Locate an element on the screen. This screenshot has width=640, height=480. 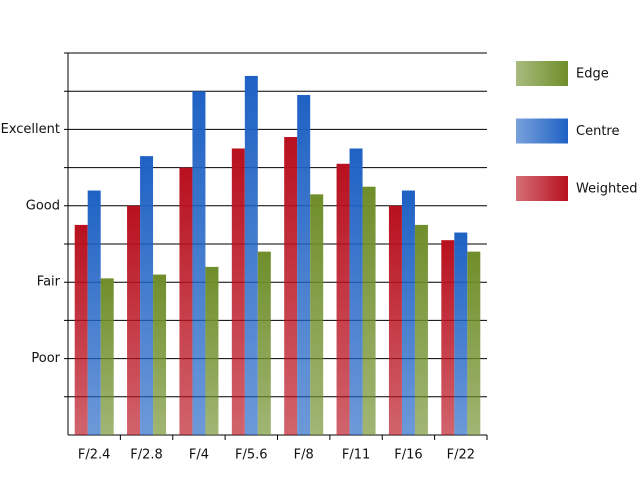
legend-label: Centre is located at coordinates (597, 131).